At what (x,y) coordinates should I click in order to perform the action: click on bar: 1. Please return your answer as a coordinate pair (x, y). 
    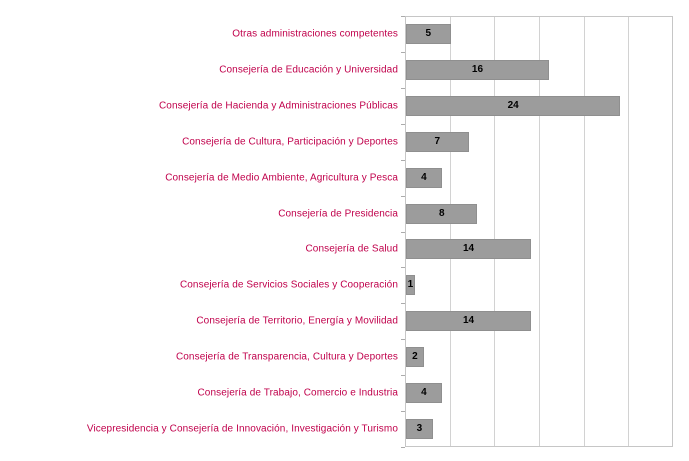
    Looking at the image, I should click on (410, 285).